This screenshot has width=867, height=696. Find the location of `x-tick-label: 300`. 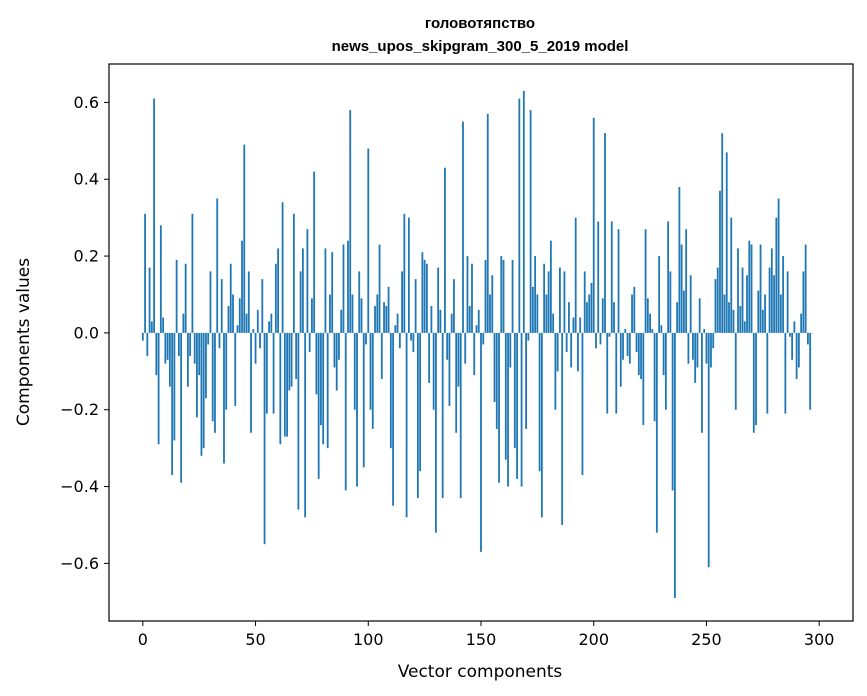

x-tick-label: 300 is located at coordinates (819, 639).